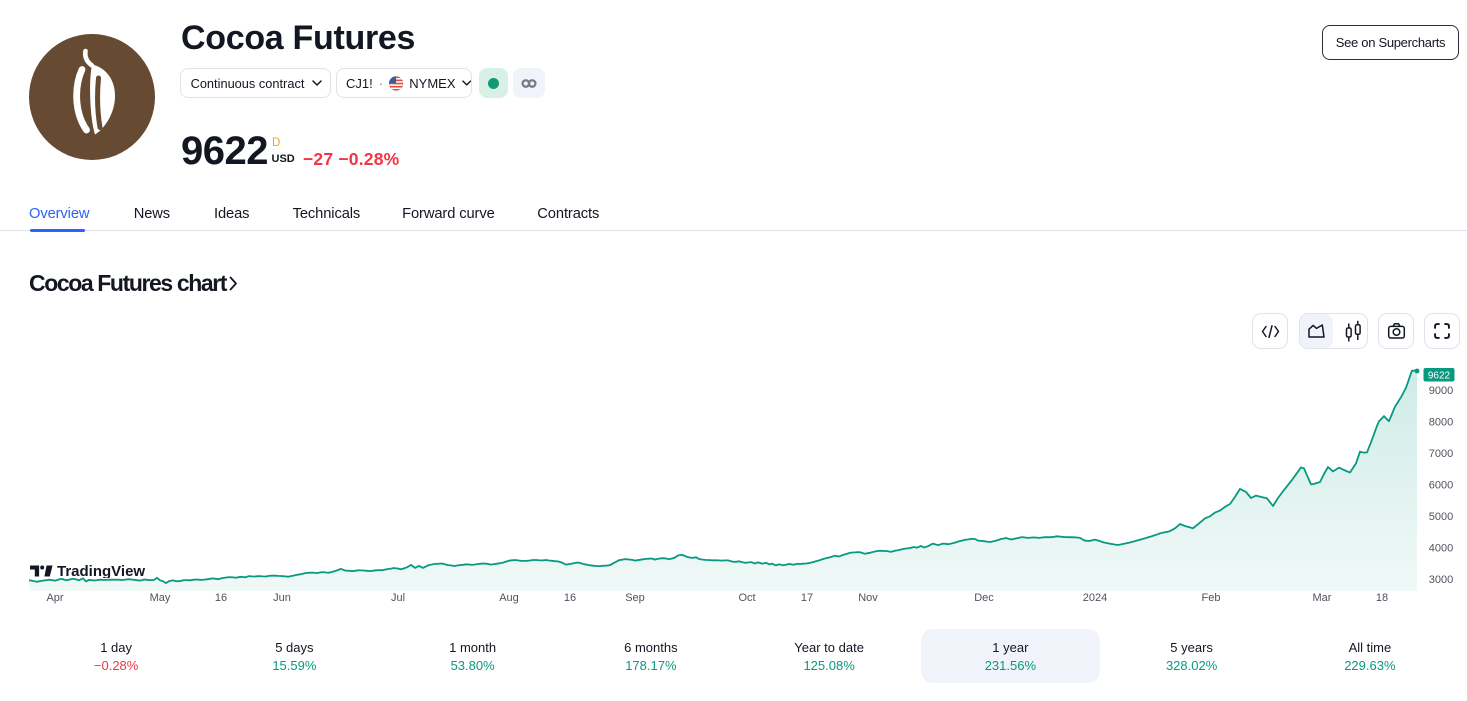  Describe the element at coordinates (101, 571) in the screenshot. I see `svg-text: TradingView` at that location.